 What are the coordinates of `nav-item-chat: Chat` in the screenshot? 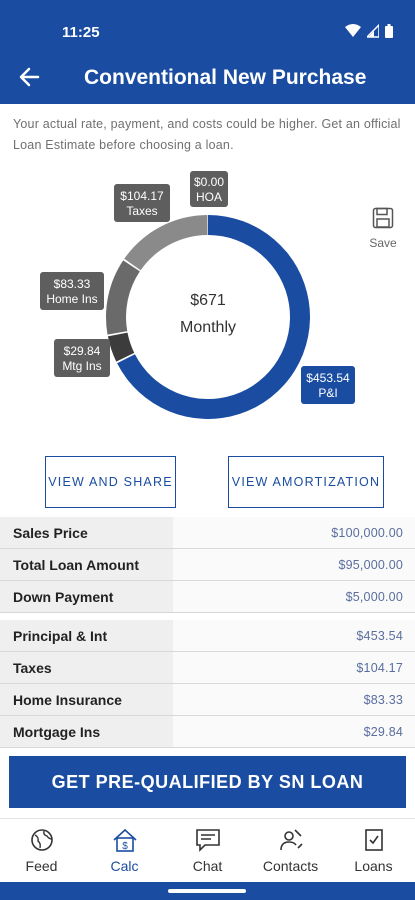 It's located at (207, 850).